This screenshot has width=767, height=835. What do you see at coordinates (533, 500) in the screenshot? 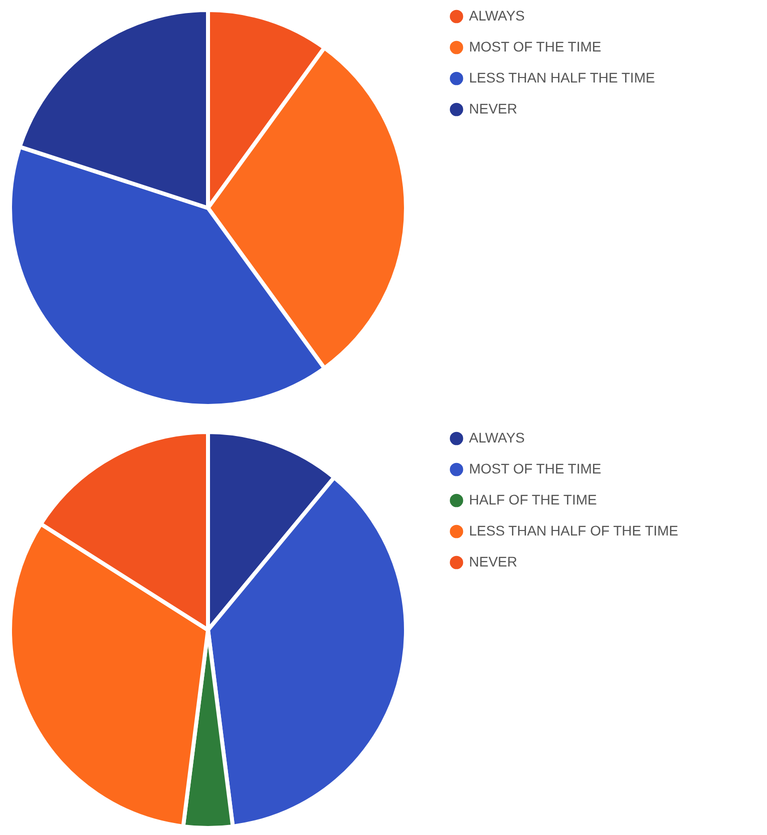
I see `legend-label: HALF OF THE TIME` at bounding box center [533, 500].